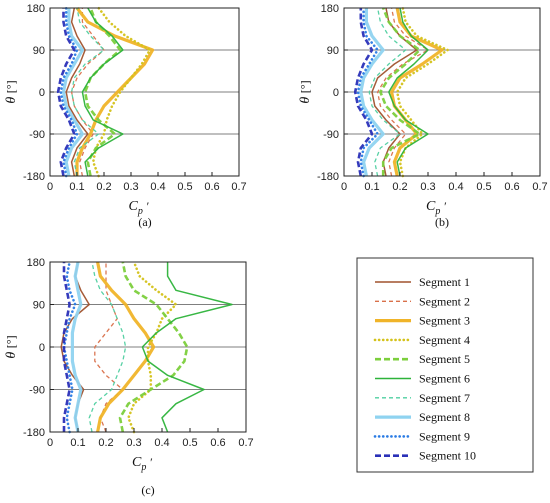  What do you see at coordinates (444, 379) in the screenshot?
I see `legend-label-segment-6: Segment 6` at bounding box center [444, 379].